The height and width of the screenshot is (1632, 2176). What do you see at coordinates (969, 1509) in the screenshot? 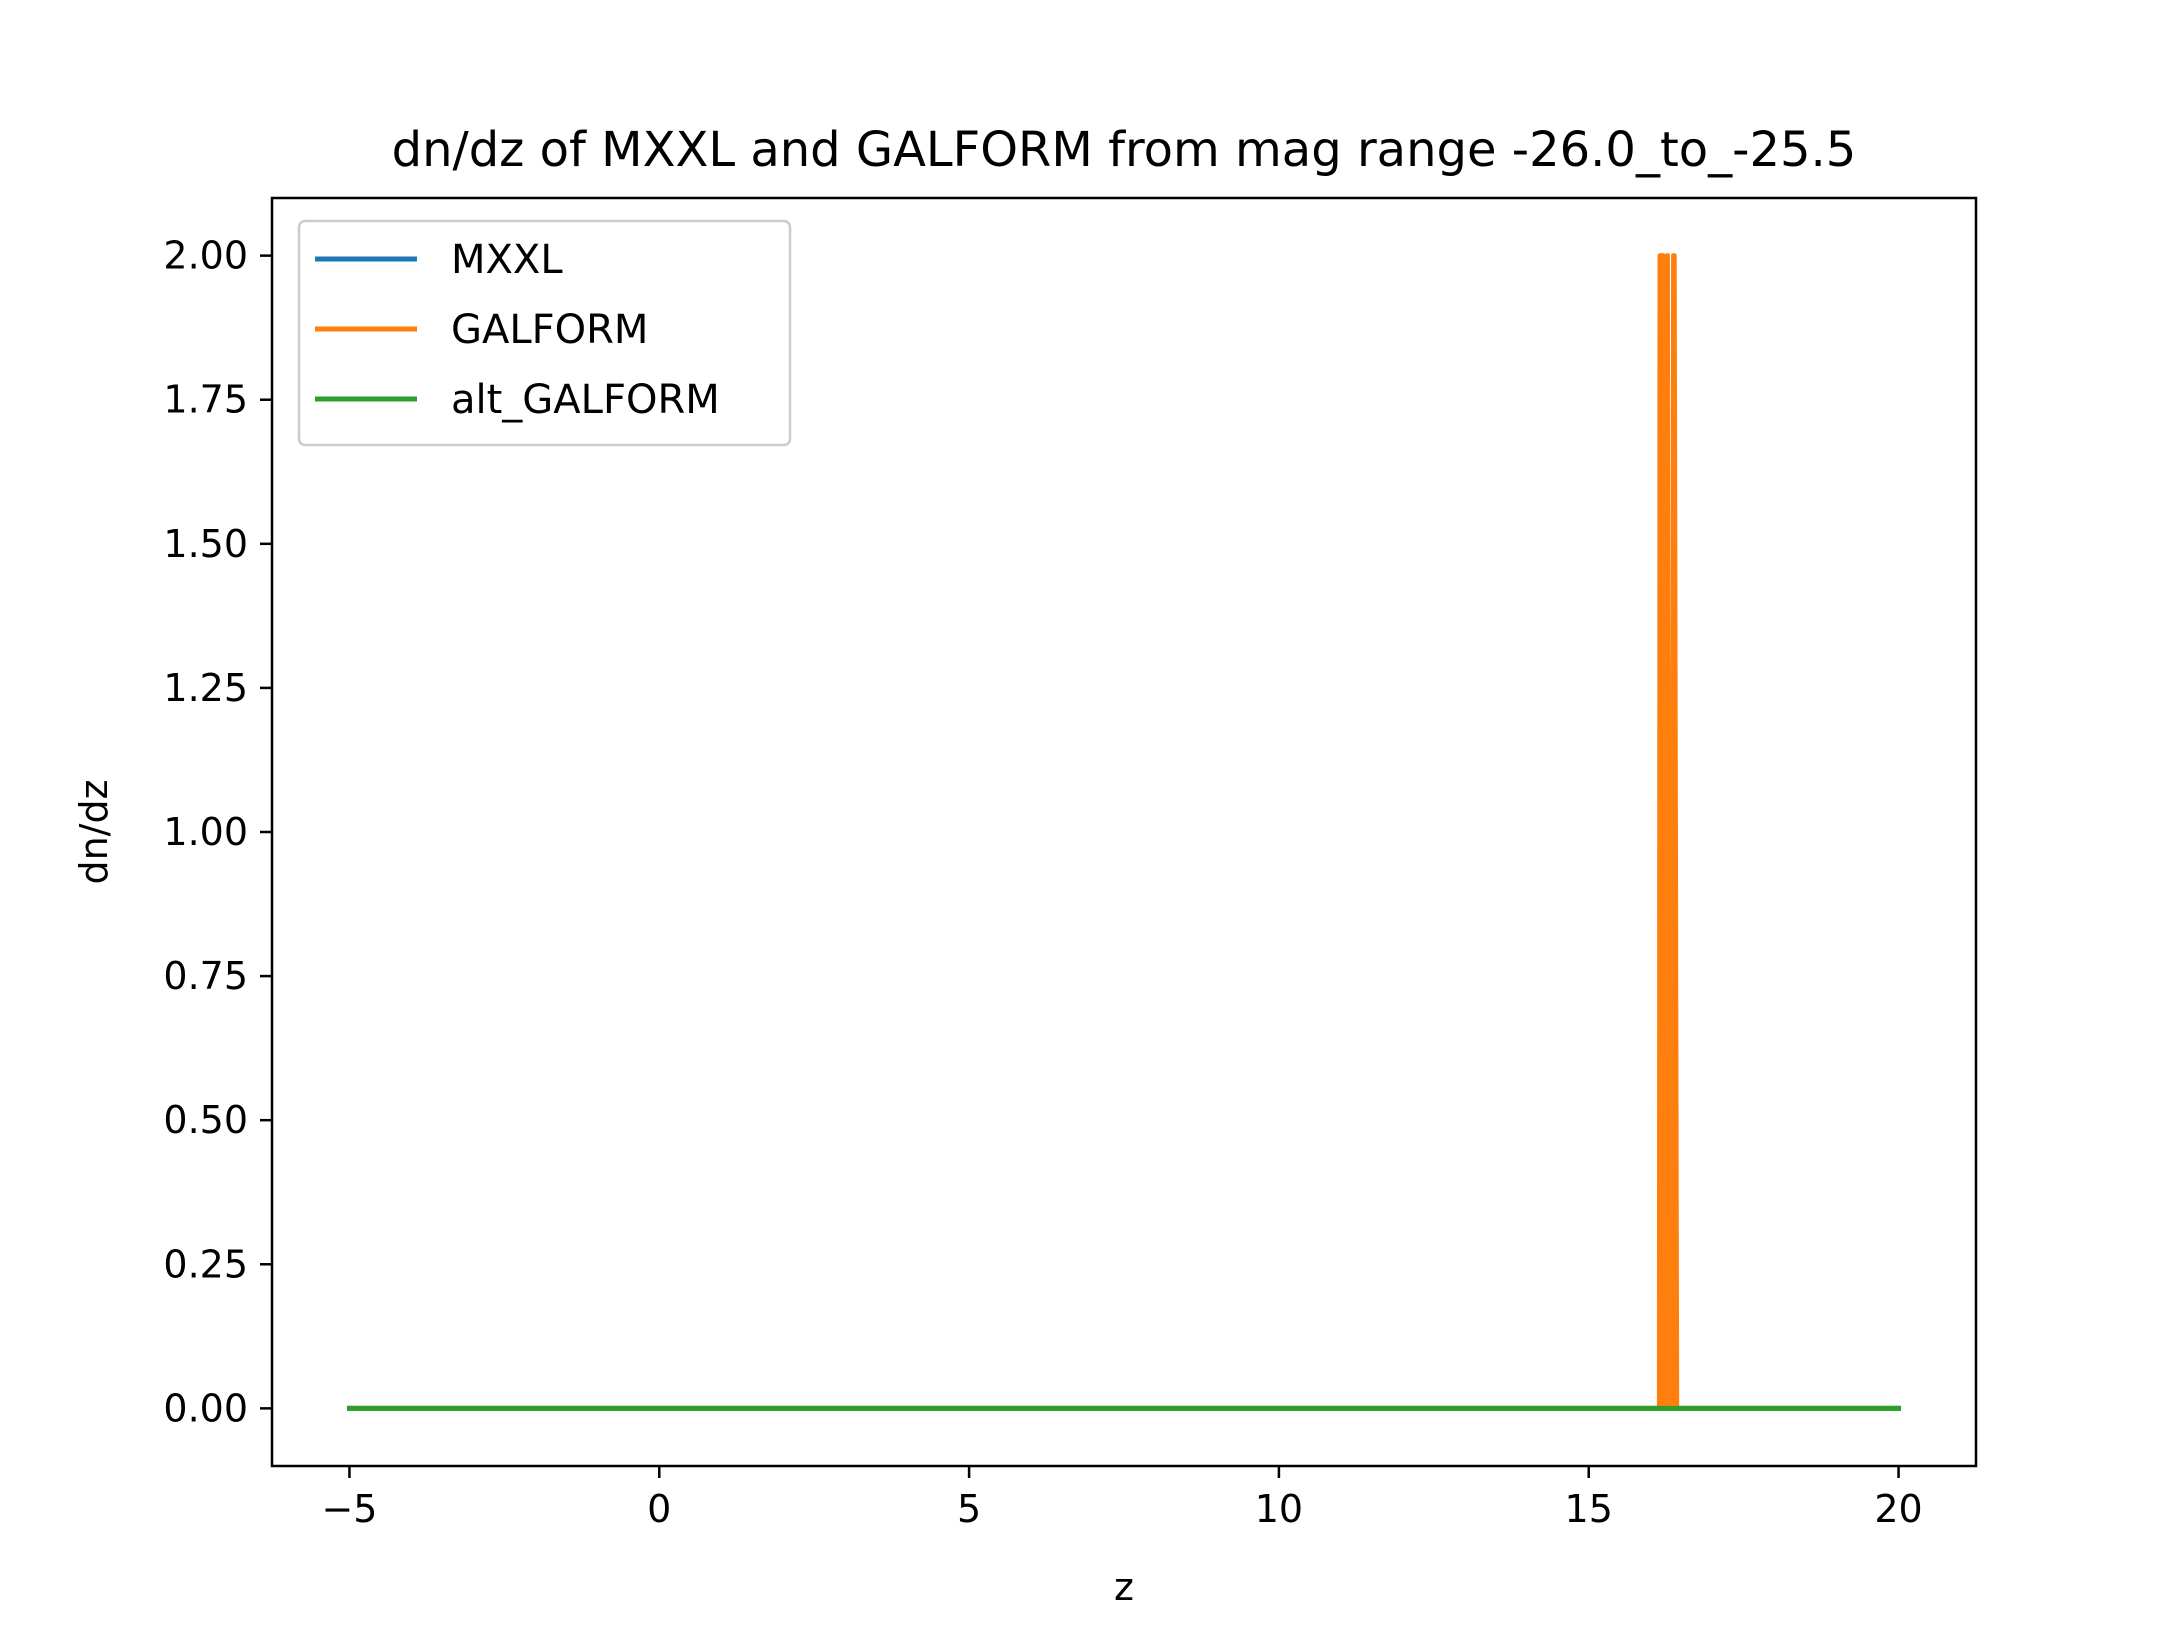
I see `x-tick-label: 5` at bounding box center [969, 1509].